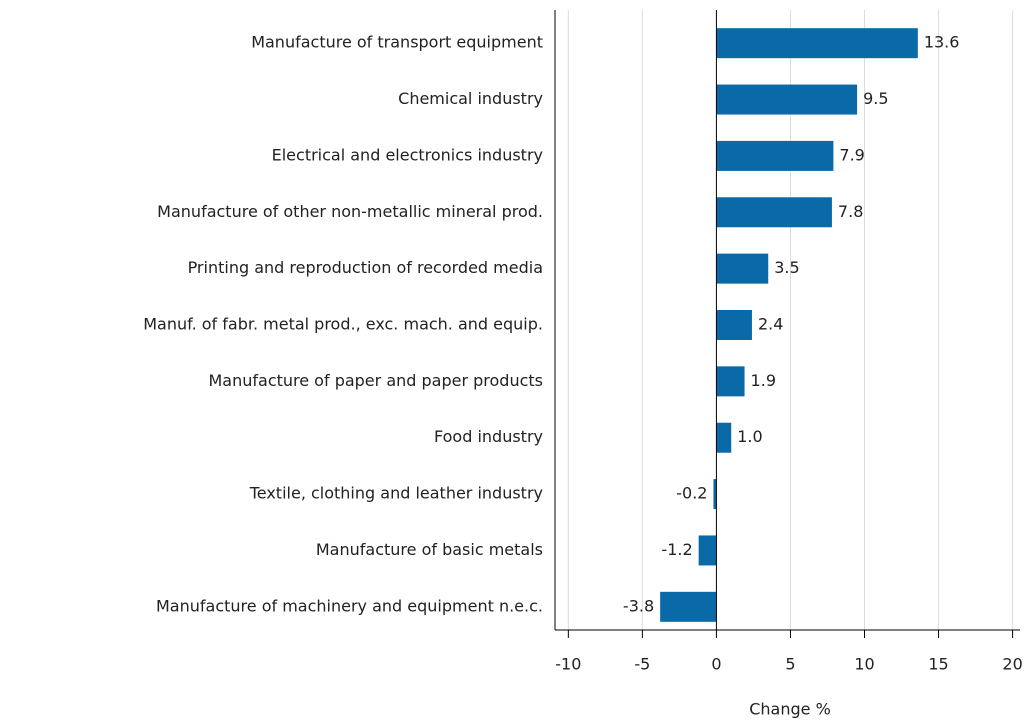 The height and width of the screenshot is (721, 1028). I want to click on x-tick-label: 10, so click(864, 664).